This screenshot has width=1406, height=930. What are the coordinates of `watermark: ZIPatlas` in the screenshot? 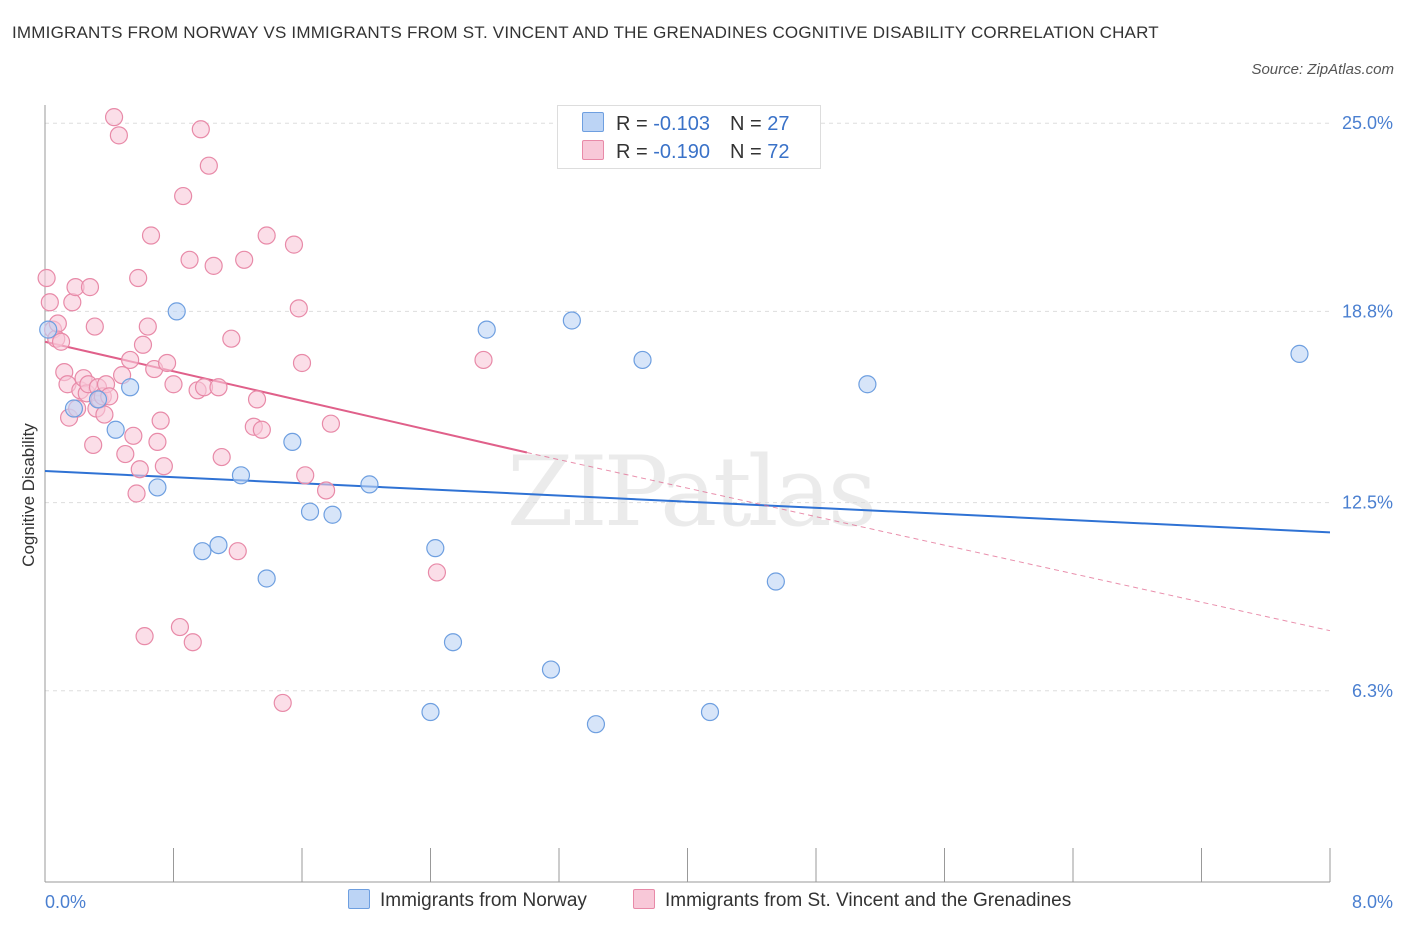 It's located at (690, 492).